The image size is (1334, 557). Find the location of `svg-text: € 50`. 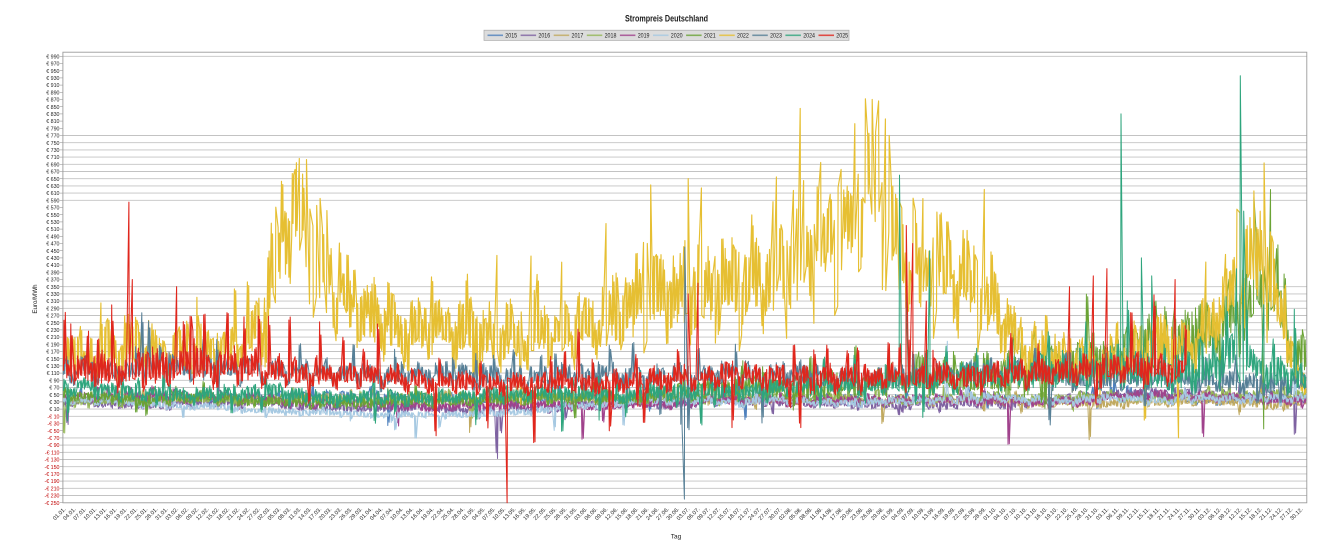

svg-text: € 50 is located at coordinates (54, 396).